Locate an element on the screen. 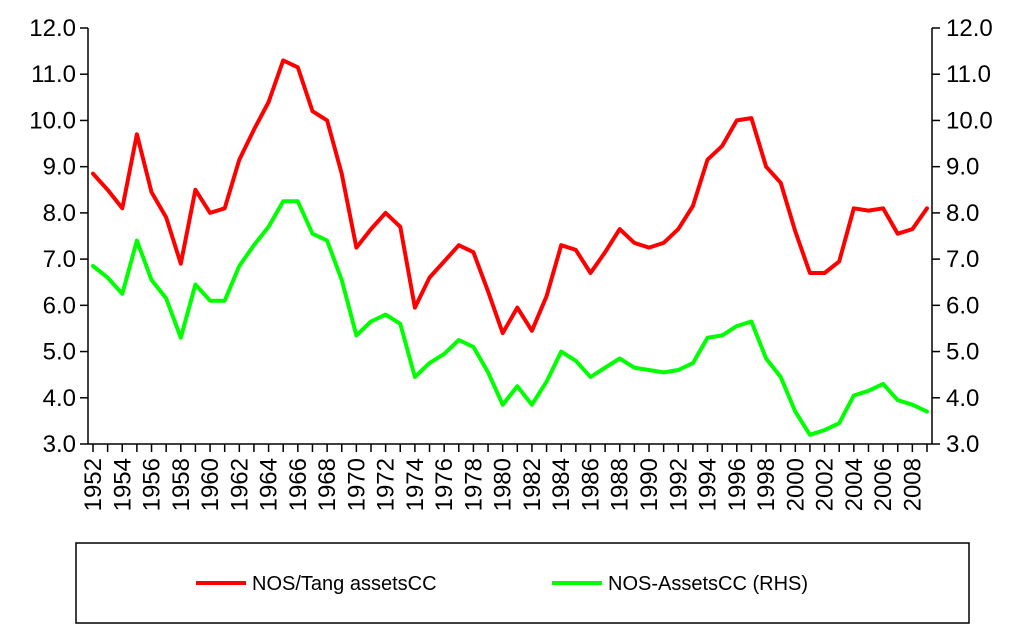 Image resolution: width=1024 pixels, height=629 pixels. x-tick-label: 1982 is located at coordinates (532, 484).